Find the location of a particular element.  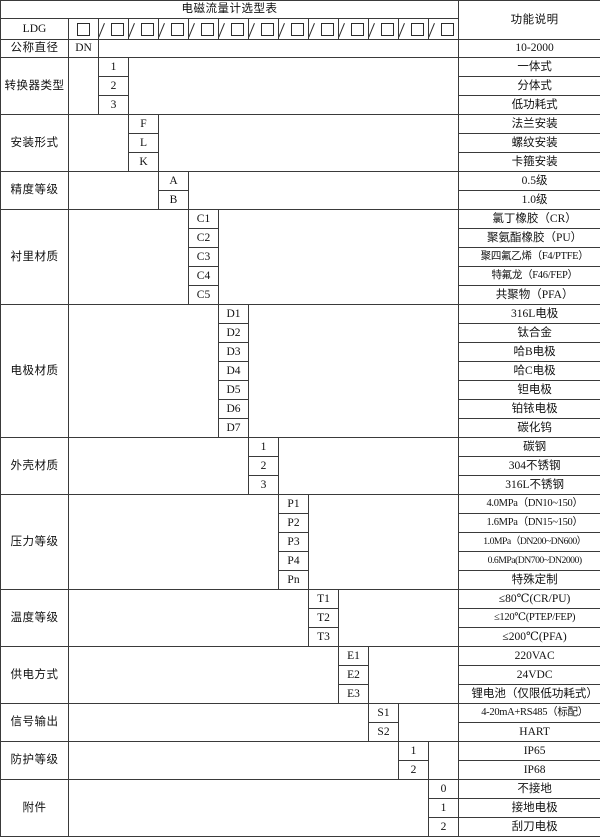

option-code-6-2: D2 is located at coordinates (234, 333).